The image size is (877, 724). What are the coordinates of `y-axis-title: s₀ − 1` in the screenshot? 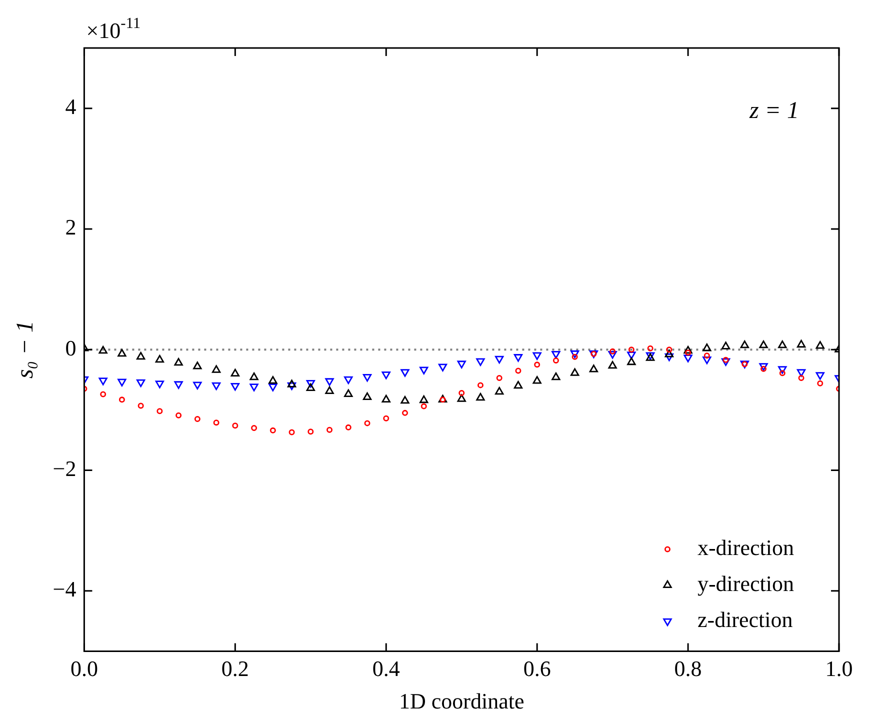 It's located at (25, 349).